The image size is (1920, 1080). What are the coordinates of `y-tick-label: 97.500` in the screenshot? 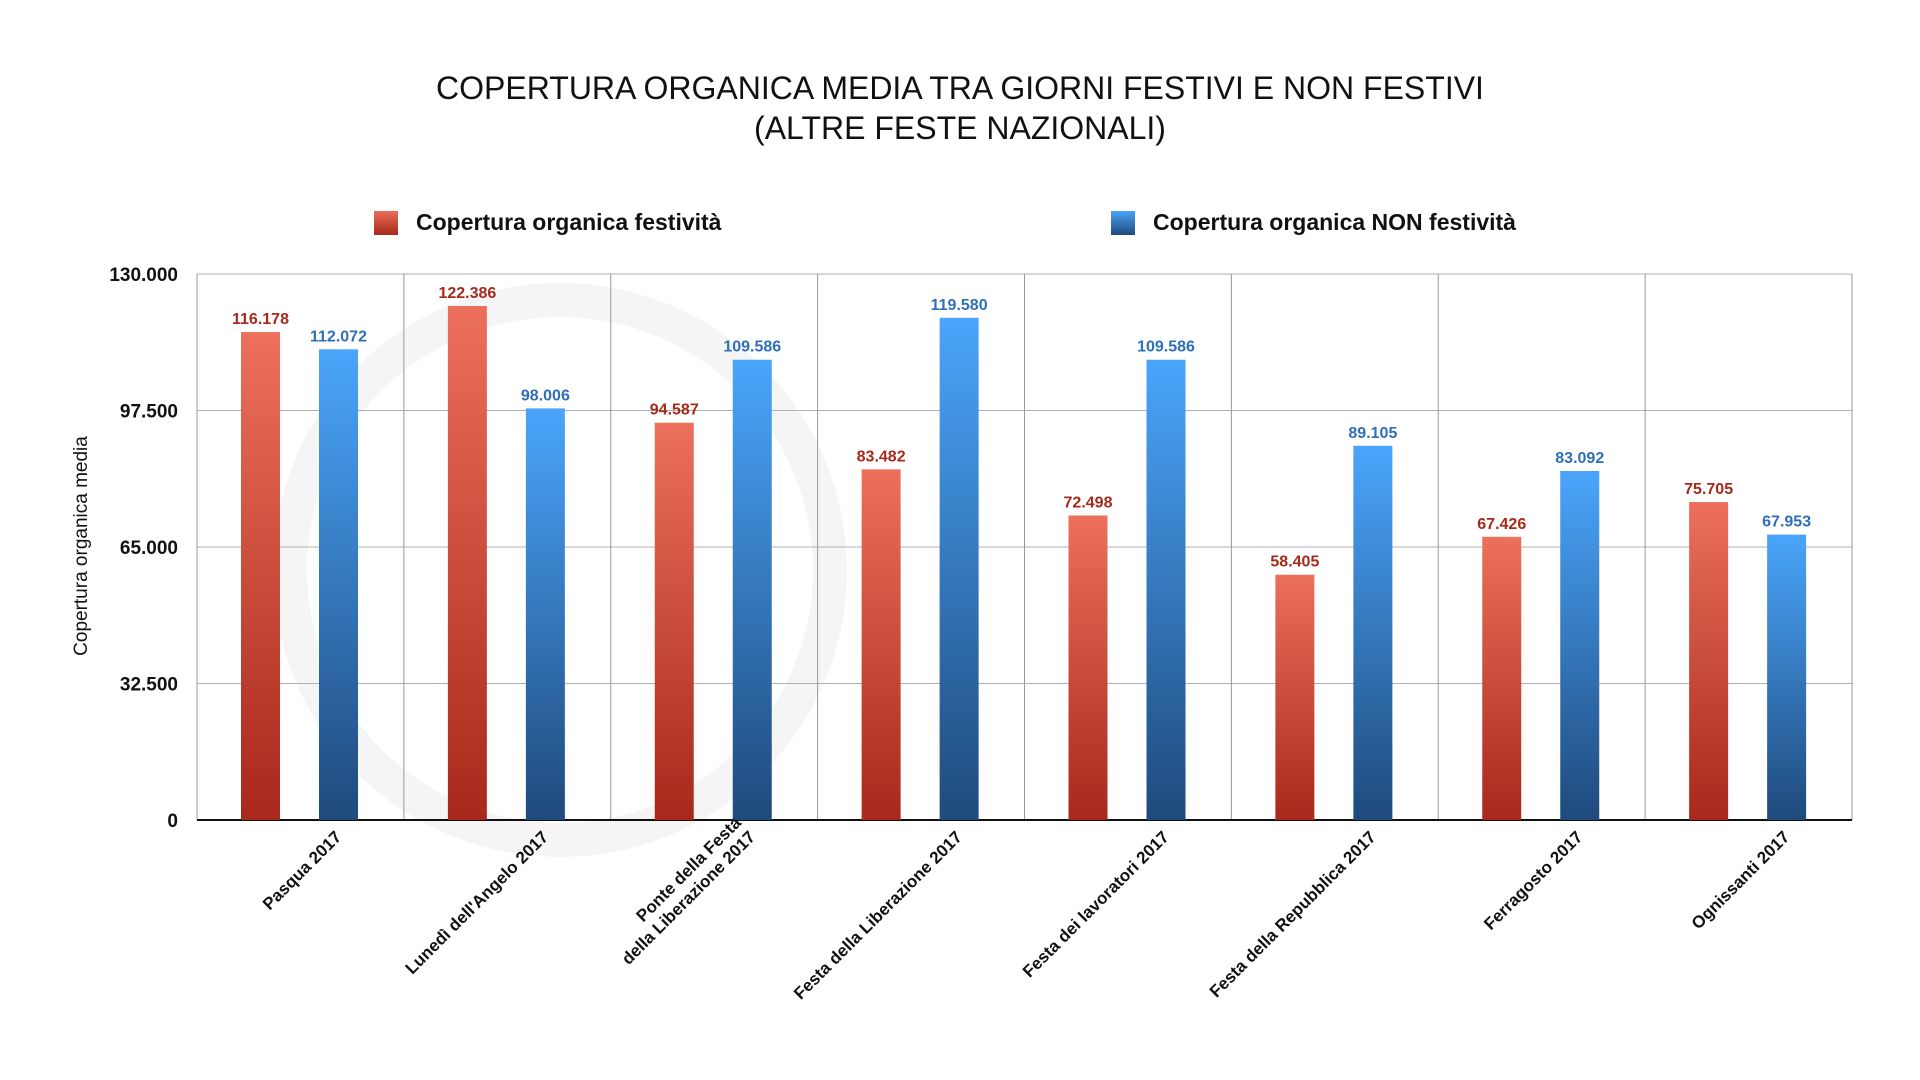 It's located at (149, 412).